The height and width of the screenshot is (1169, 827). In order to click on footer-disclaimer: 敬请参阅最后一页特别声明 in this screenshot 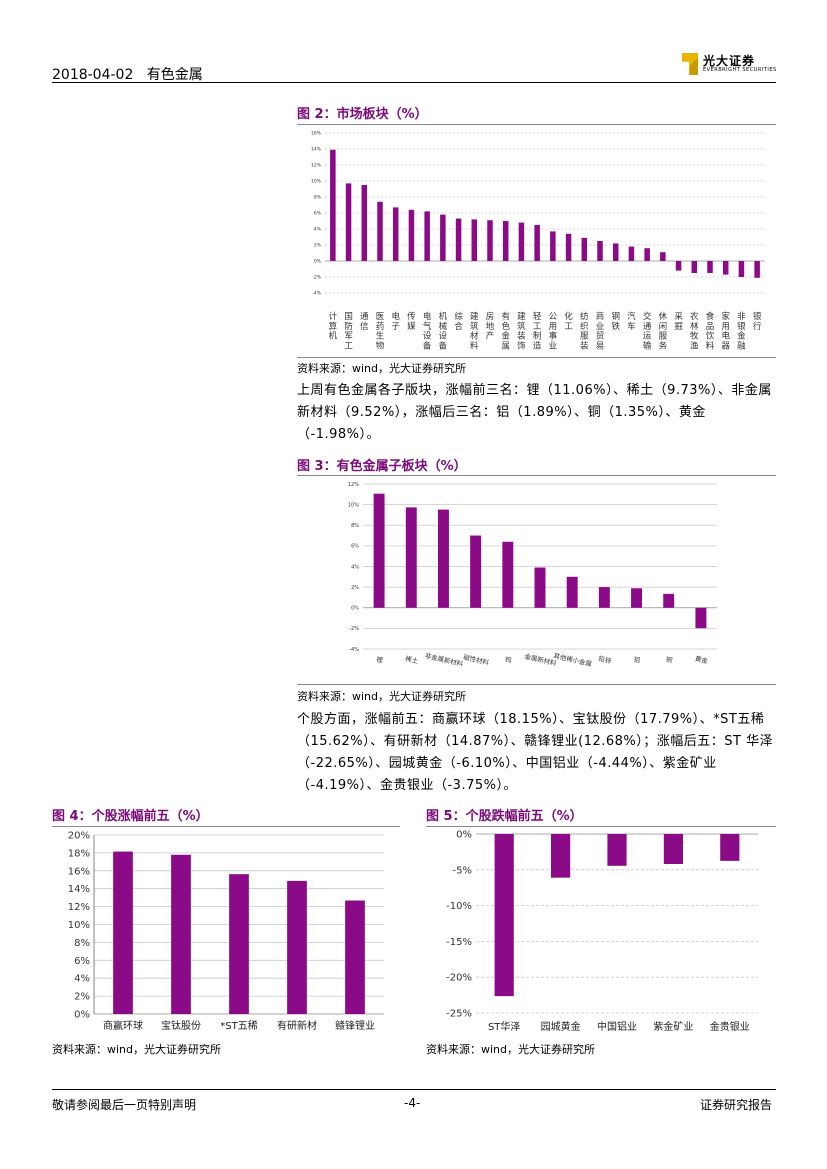, I will do `click(124, 1105)`.